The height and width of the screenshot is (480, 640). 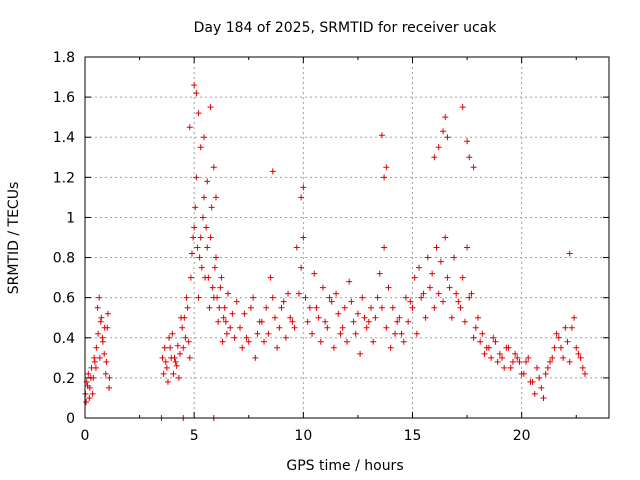 I want to click on y-tick-label: 1, so click(x=70, y=218).